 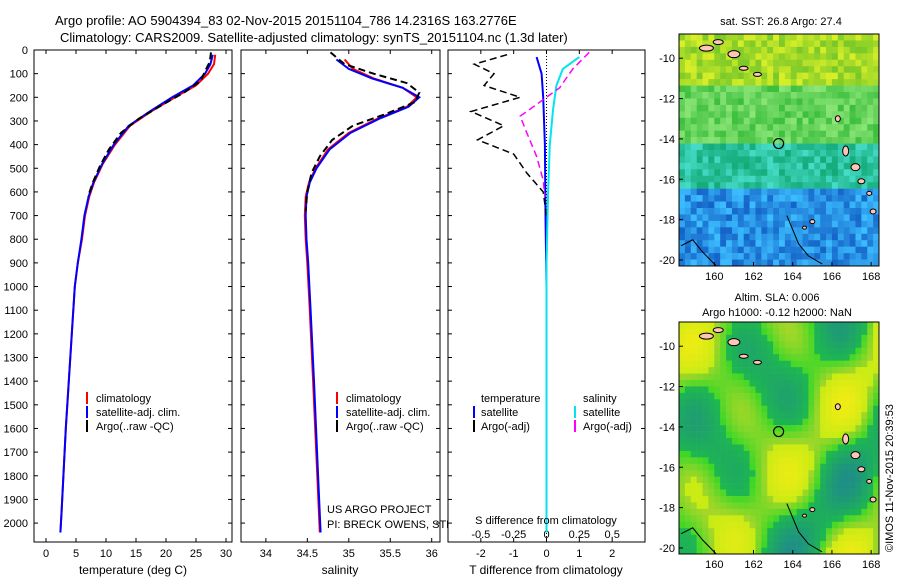 What do you see at coordinates (19, 146) in the screenshot?
I see `y-tick-label: 400` at bounding box center [19, 146].